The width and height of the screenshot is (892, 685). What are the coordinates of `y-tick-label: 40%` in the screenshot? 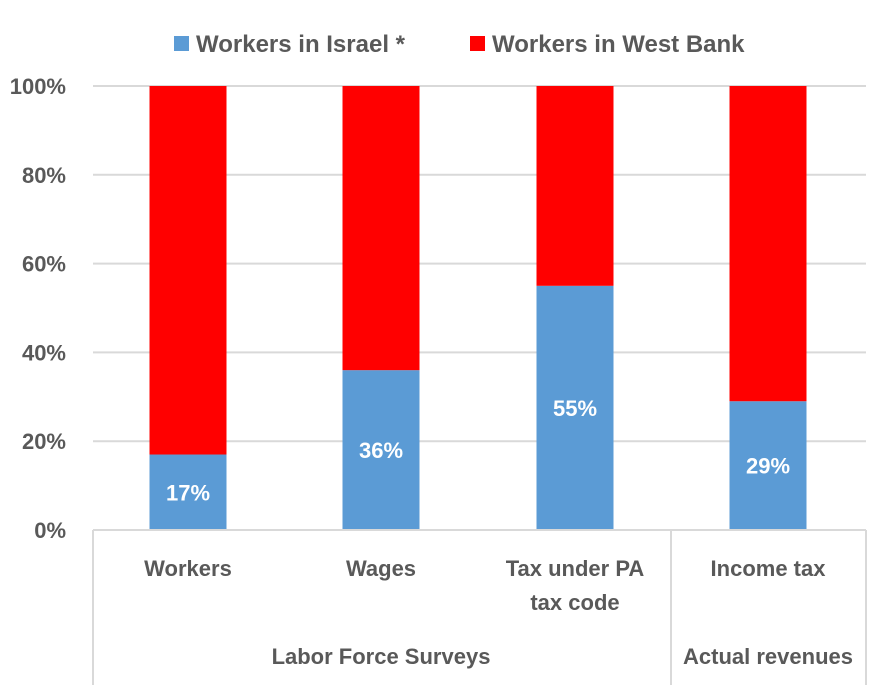 It's located at (44, 352).